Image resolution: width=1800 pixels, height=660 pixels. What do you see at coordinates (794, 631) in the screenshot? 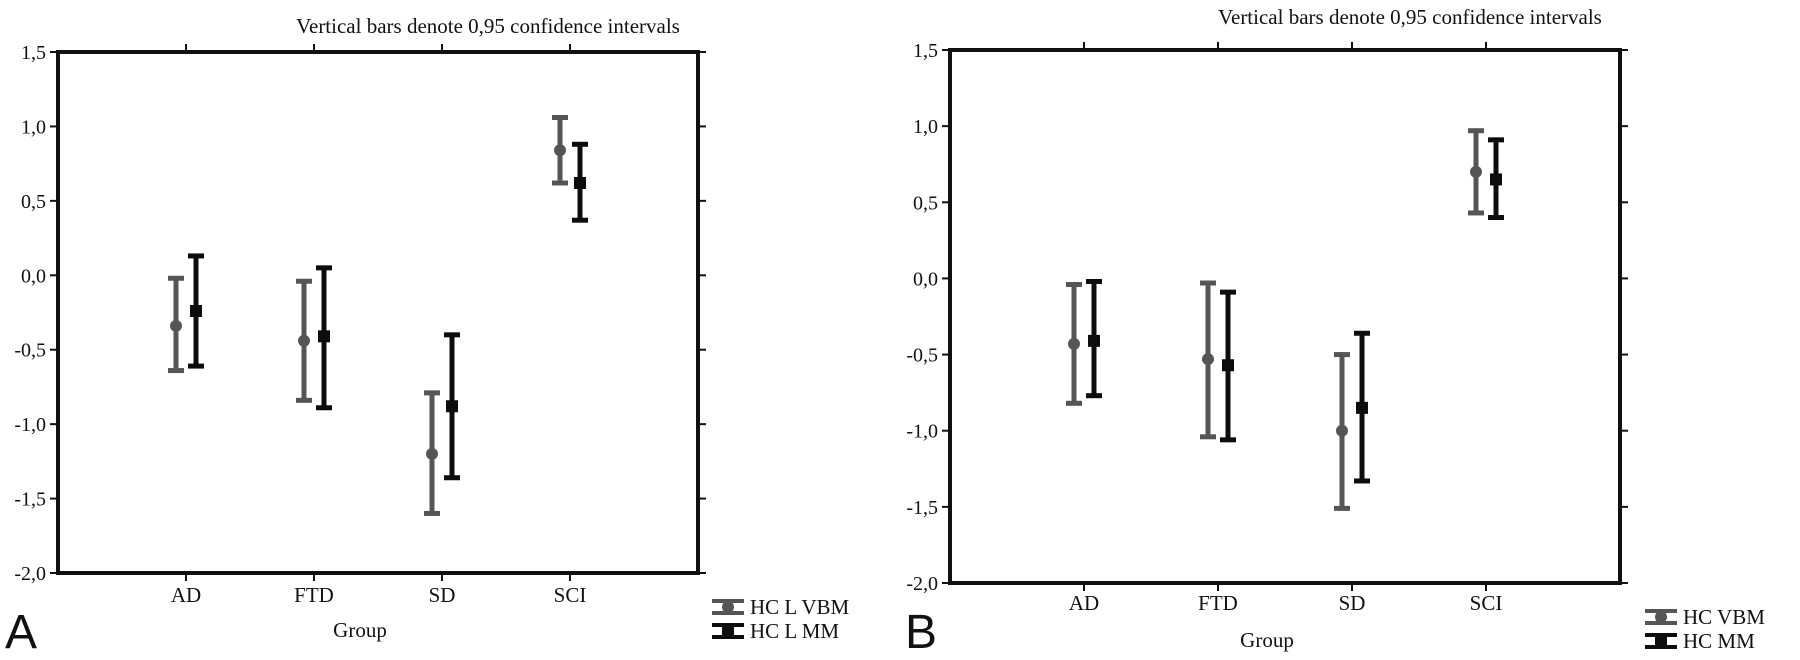
I see `legend-label: HC L MM` at bounding box center [794, 631].